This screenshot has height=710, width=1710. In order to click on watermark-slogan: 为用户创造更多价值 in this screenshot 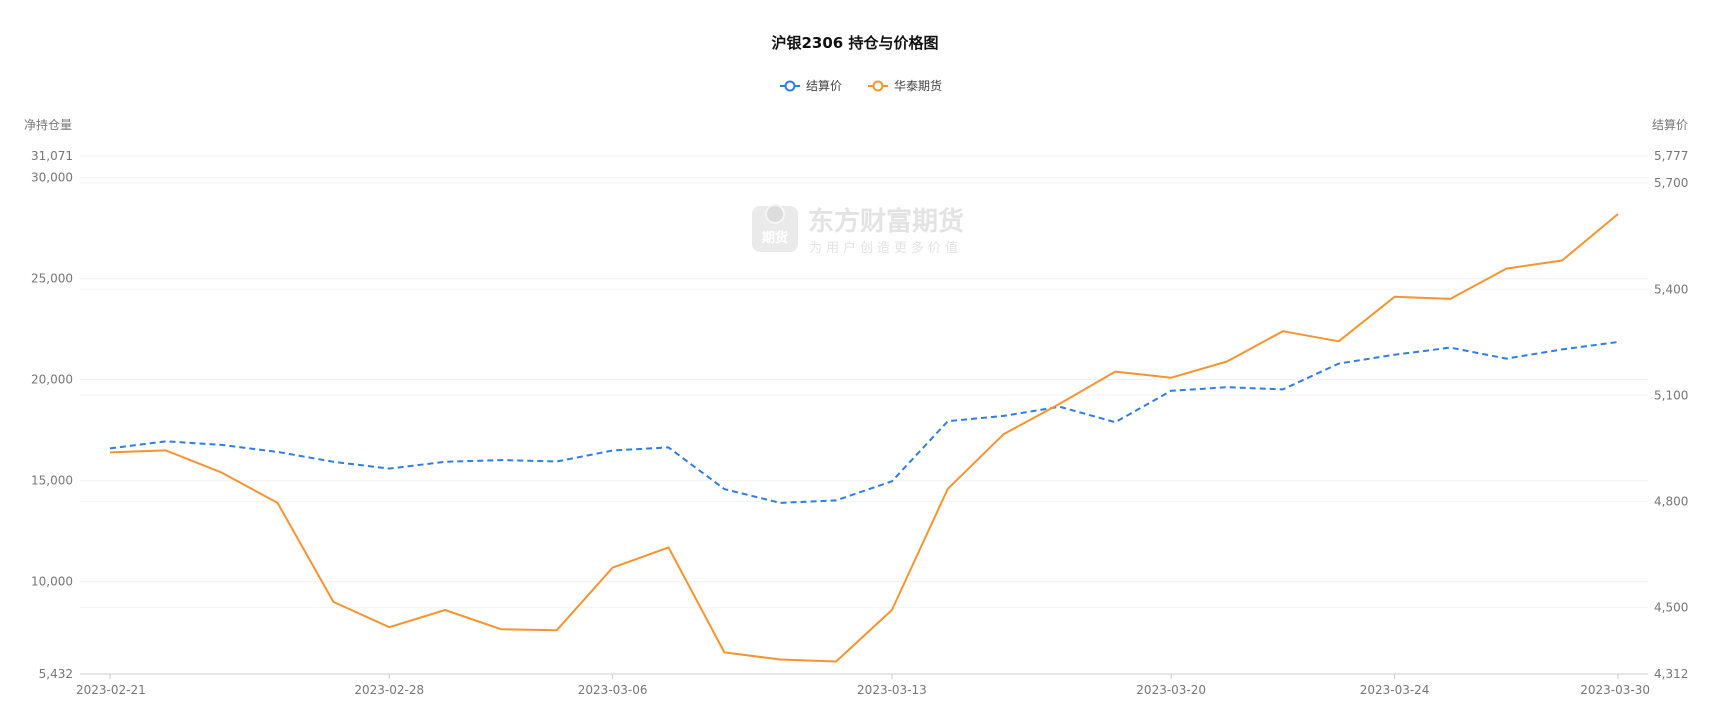, I will do `click(885, 248)`.